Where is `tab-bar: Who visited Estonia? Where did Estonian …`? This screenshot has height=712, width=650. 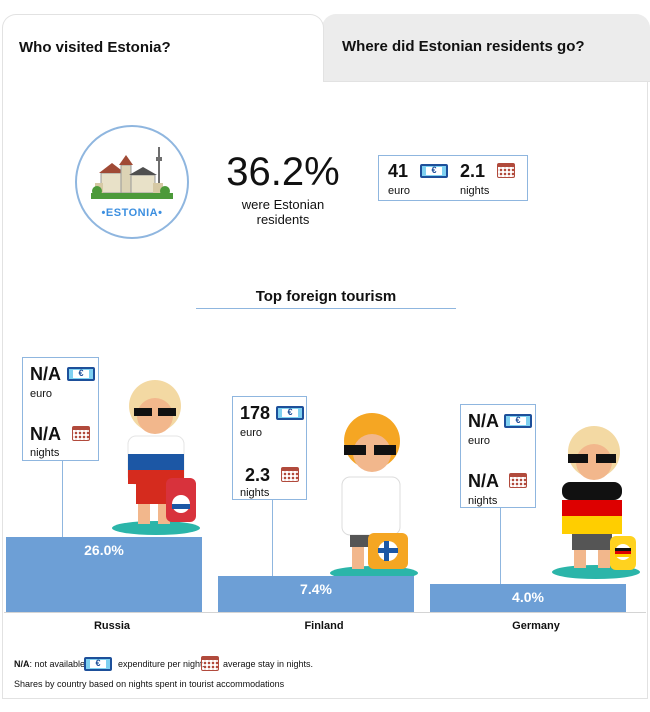
tab-bar: Who visited Estonia? Where did Estonian … is located at coordinates (325, 41).